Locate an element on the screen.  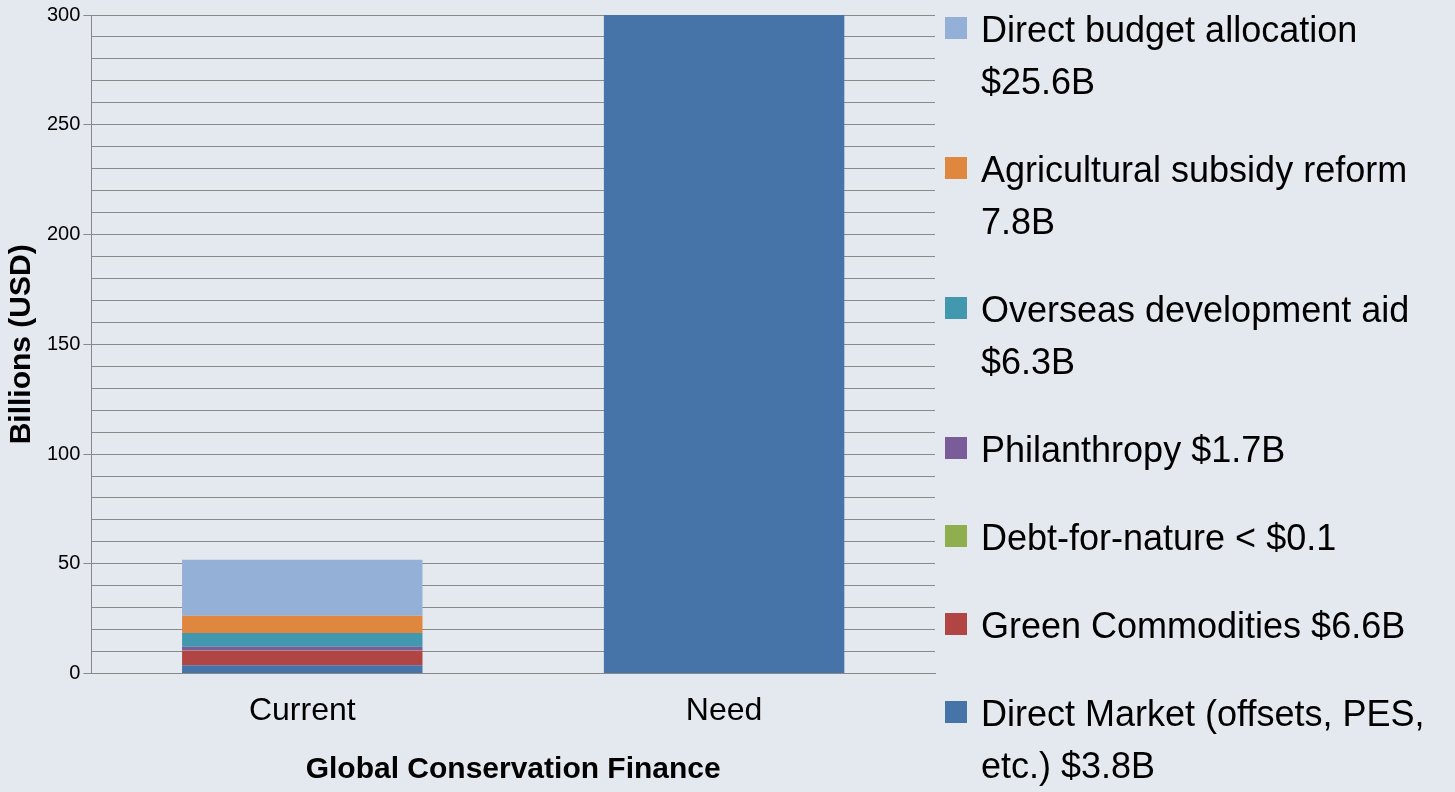
y-tick-label: 50 is located at coordinates (69, 562).